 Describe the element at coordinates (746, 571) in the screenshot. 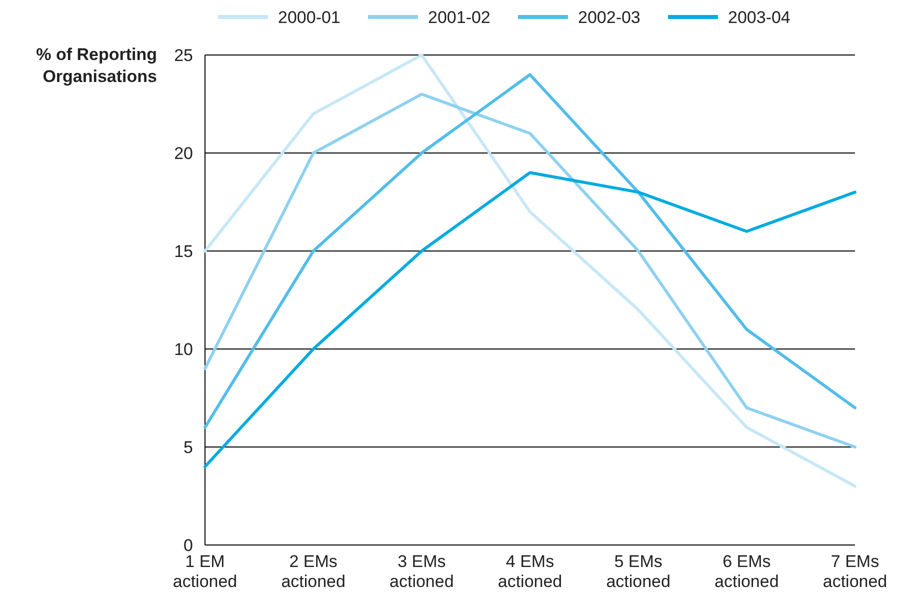

I see `x-tick-label: 6 EMs actioned` at that location.